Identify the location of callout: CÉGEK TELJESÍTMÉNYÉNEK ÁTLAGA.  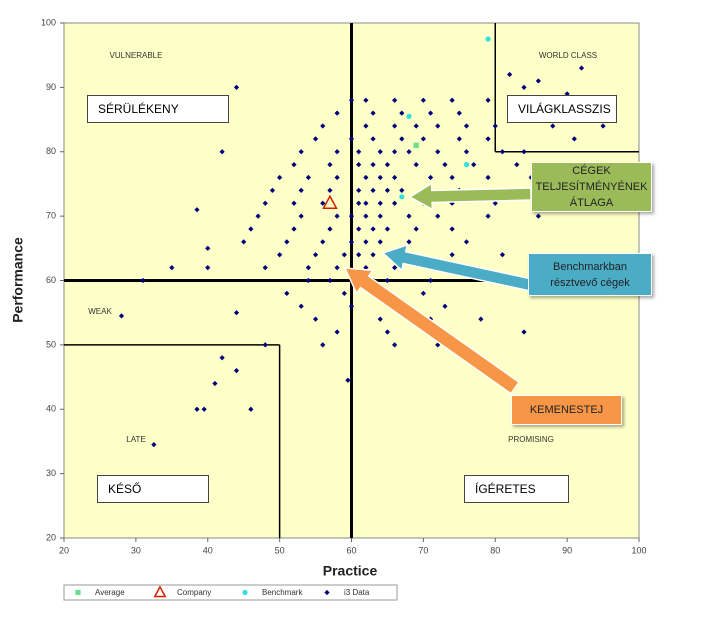
(591, 187).